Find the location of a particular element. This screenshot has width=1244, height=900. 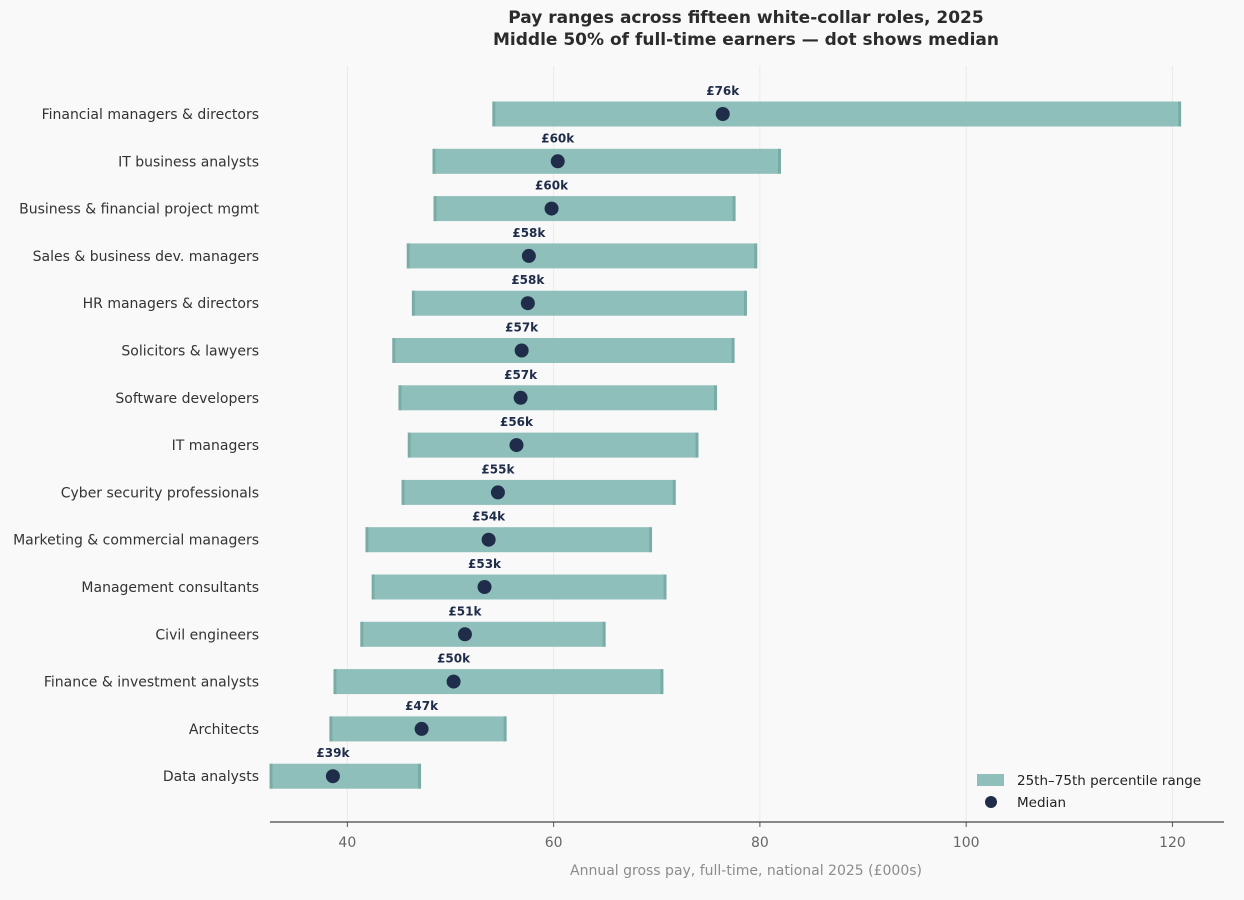

role-label: HR managers & directors is located at coordinates (171, 304).